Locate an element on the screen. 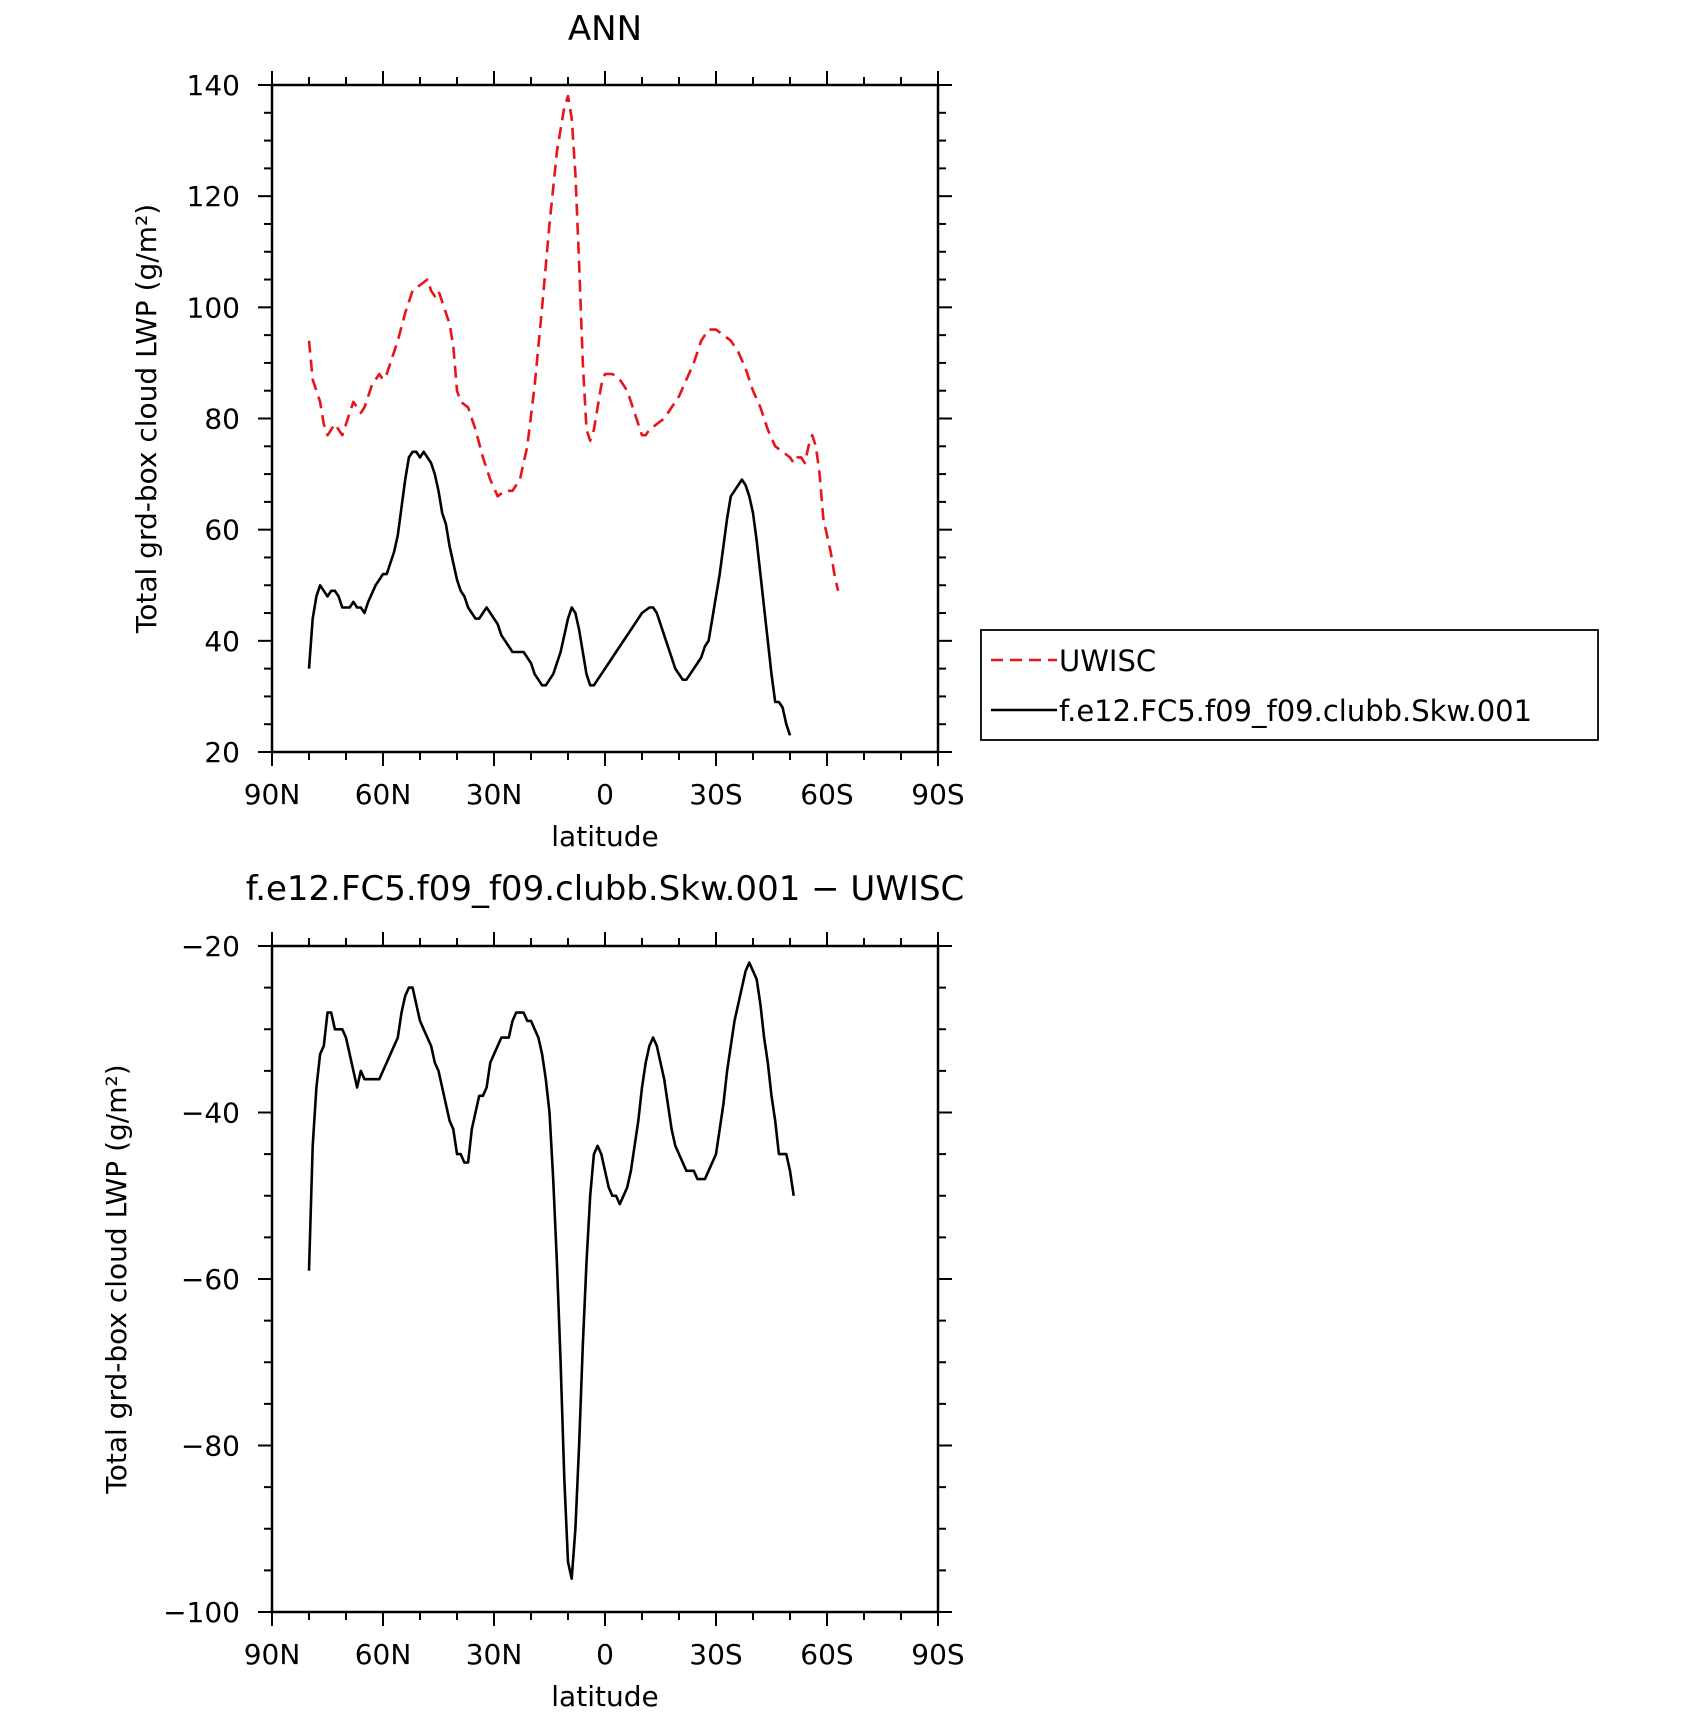 This screenshot has width=1708, height=1730. y-tick-label: −60 is located at coordinates (210, 1279).